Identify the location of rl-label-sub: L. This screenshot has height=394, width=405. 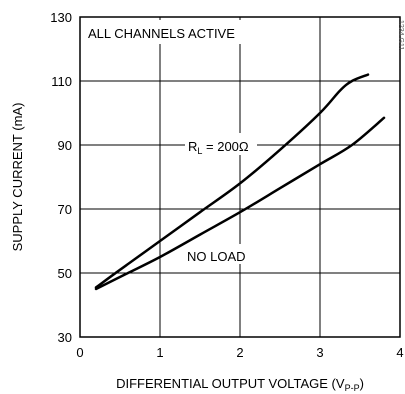
(199, 151).